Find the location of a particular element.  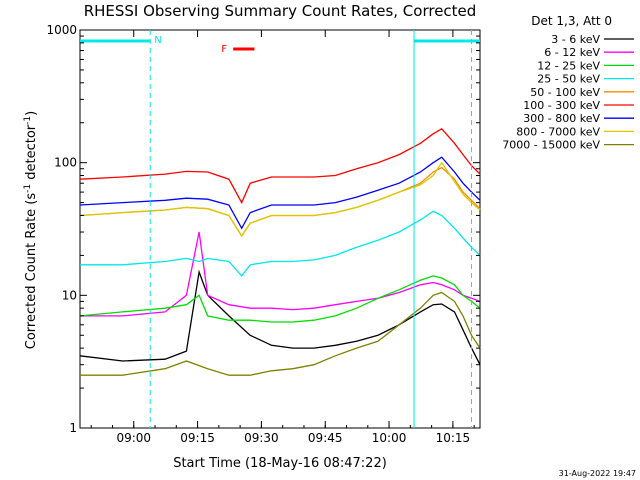

legend-entry-label: 25 - 50 keV is located at coordinates (568, 79).